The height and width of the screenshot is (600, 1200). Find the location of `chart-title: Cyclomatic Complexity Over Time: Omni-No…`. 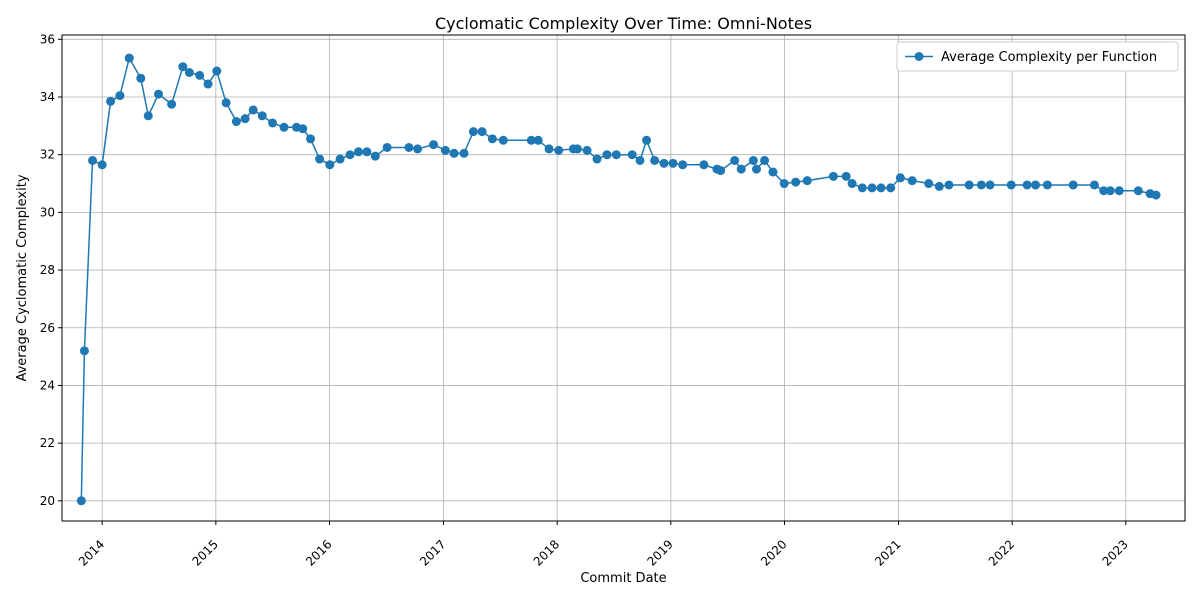

chart-title: Cyclomatic Complexity Over Time: Omni-No… is located at coordinates (623, 23).